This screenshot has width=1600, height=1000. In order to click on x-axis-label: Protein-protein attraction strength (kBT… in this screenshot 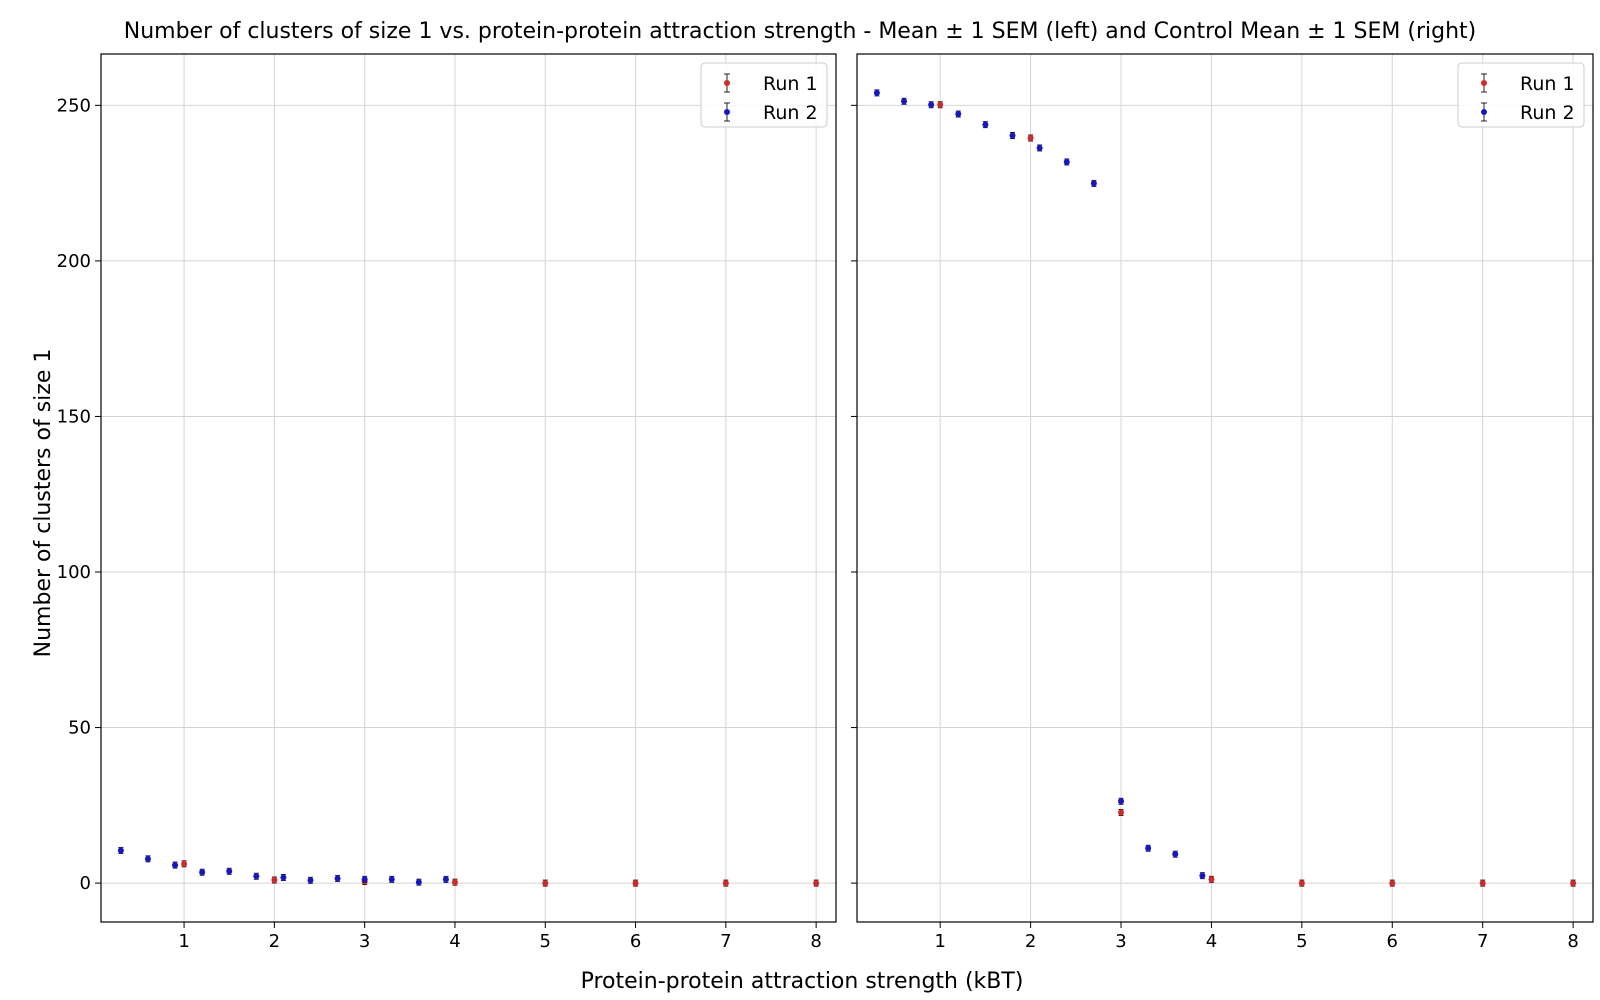, I will do `click(802, 981)`.